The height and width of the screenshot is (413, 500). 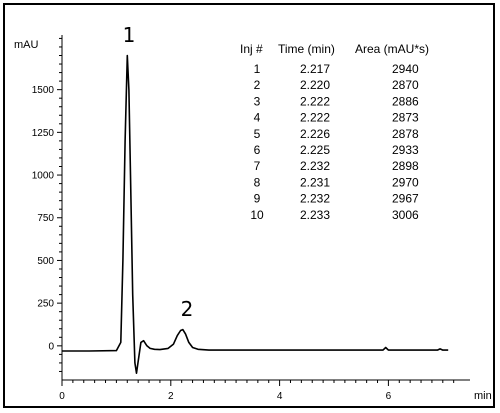 I want to click on table-cell: 2886, so click(x=405, y=101).